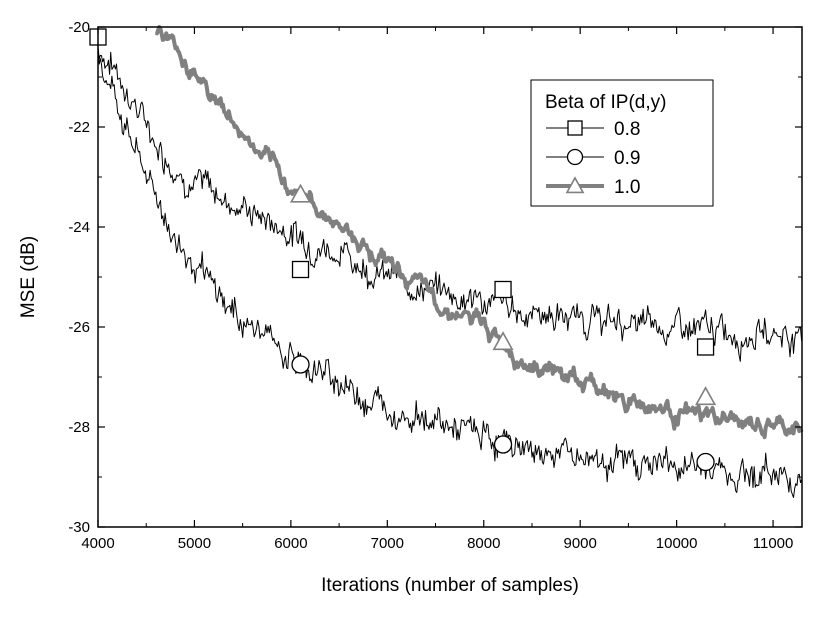 The image size is (830, 622). I want to click on y-axis-title: MSE (dB), so click(28, 277).